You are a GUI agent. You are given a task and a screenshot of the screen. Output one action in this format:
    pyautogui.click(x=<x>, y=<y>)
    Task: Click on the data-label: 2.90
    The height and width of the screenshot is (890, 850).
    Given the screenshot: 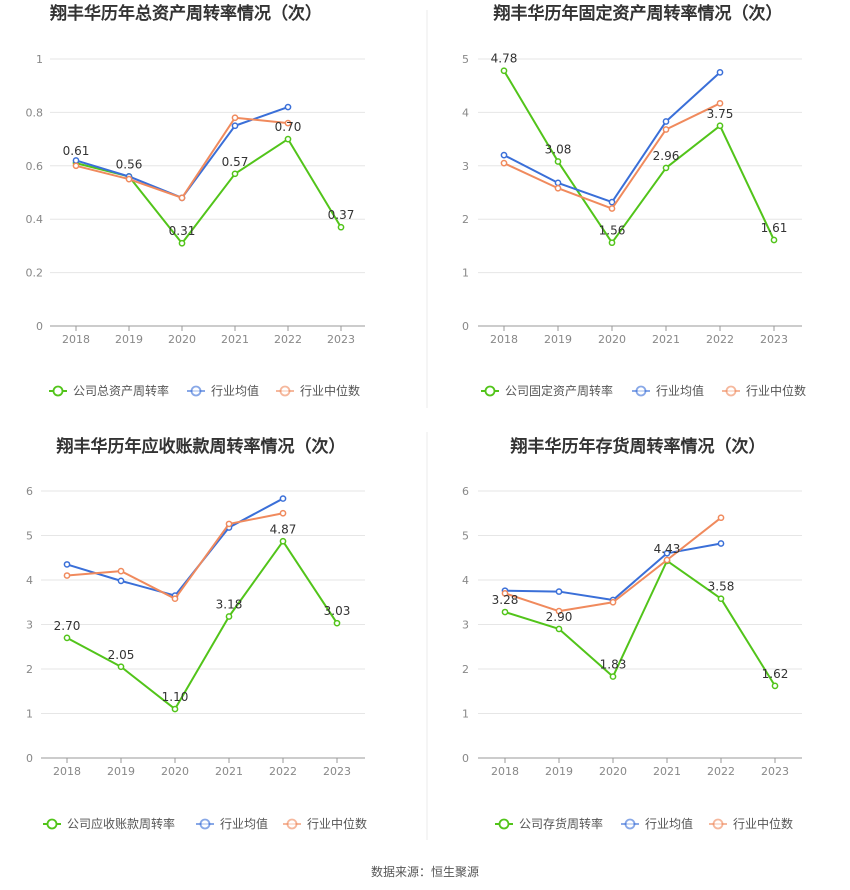 What is the action you would take?
    pyautogui.click(x=559, y=617)
    